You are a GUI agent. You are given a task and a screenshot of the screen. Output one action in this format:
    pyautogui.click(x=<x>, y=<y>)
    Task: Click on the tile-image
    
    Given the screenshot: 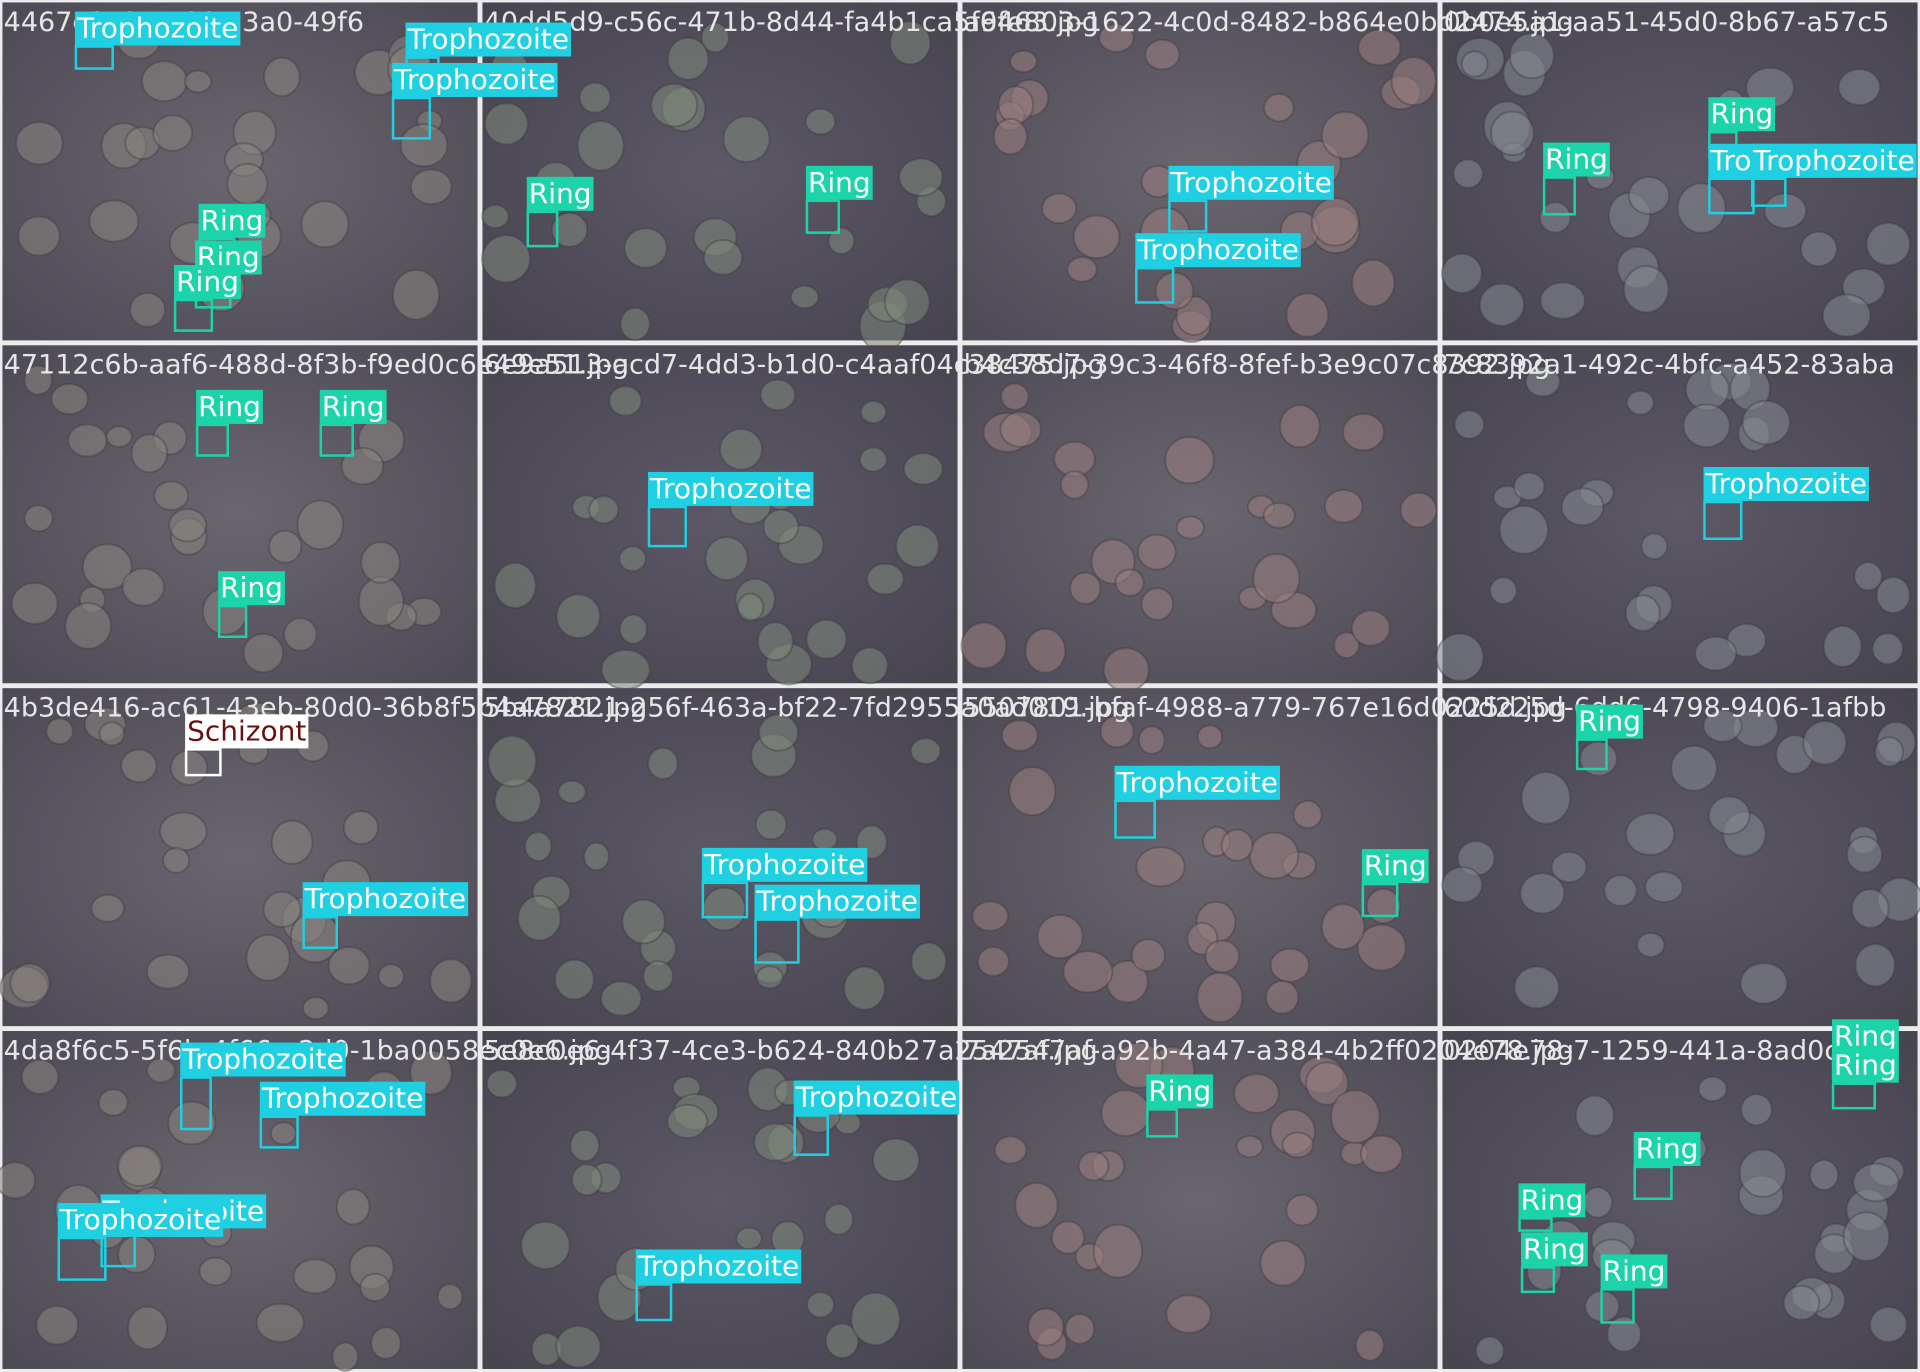 What is the action you would take?
    pyautogui.click(x=1200, y=857)
    